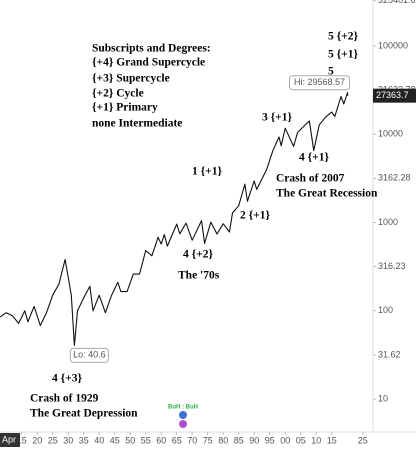 This screenshot has height=451, width=416. Describe the element at coordinates (301, 440) in the screenshot. I see `x-tick-label: 05` at that location.